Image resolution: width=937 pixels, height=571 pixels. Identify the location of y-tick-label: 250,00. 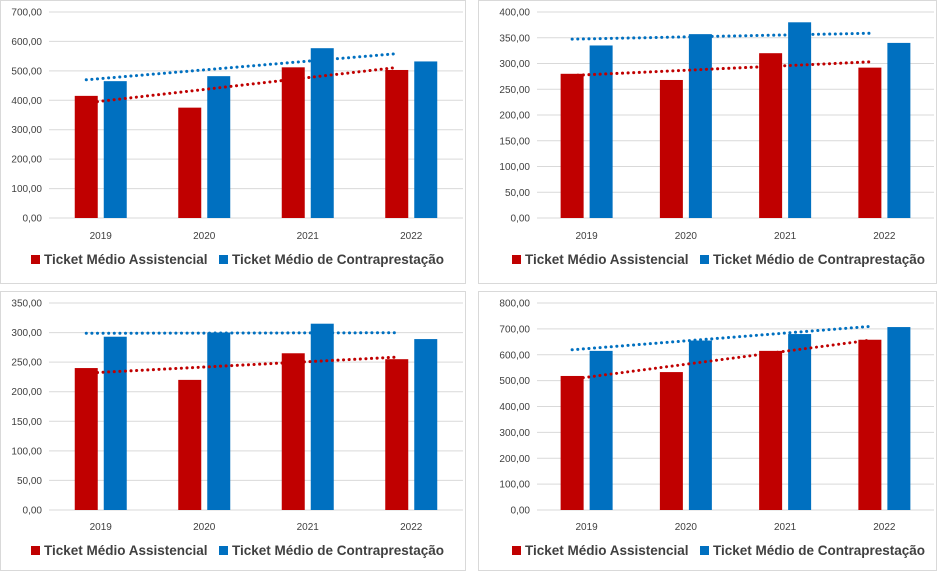
(514, 90).